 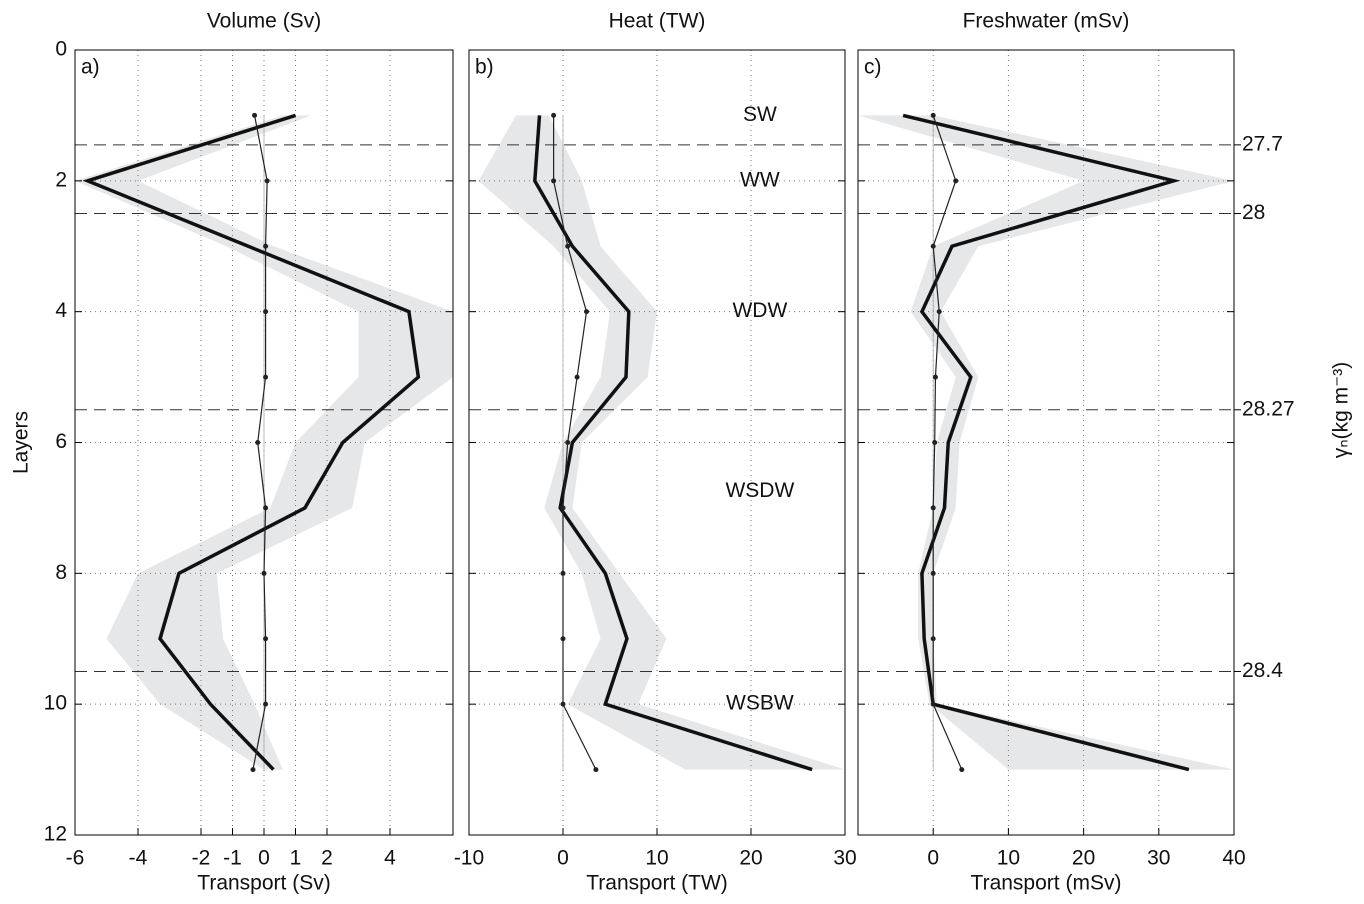 What do you see at coordinates (760, 703) in the screenshot?
I see `water-mass-label: WSBW` at bounding box center [760, 703].